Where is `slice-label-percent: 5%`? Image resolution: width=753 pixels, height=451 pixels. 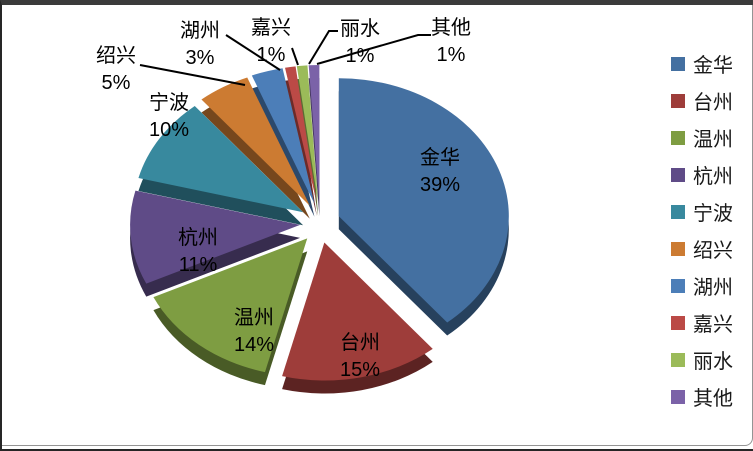
slice-label-percent: 5% is located at coordinates (116, 83).